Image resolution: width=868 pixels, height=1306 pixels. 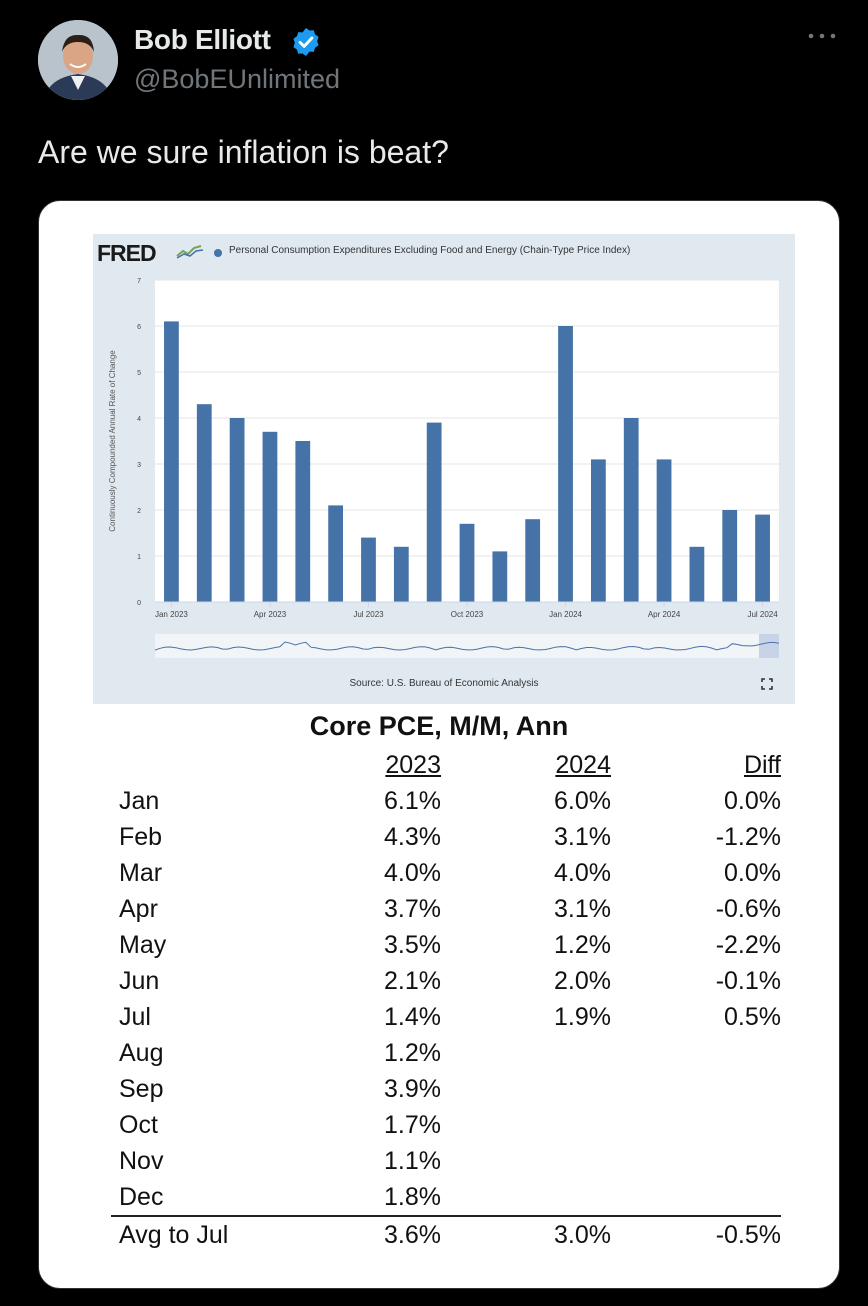 I want to click on row-2024: 1.2%, so click(x=582, y=944).